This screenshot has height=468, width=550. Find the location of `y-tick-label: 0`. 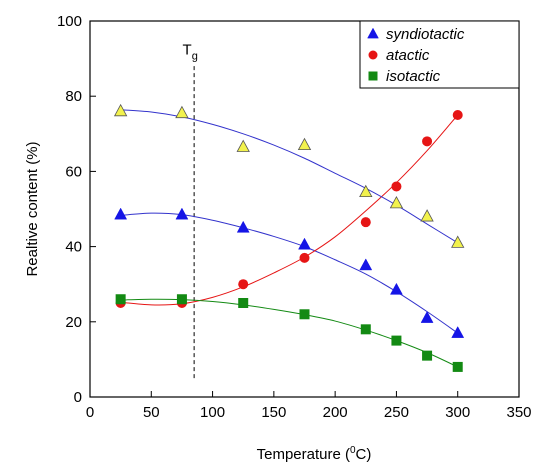

y-tick-label: 0 is located at coordinates (78, 397).